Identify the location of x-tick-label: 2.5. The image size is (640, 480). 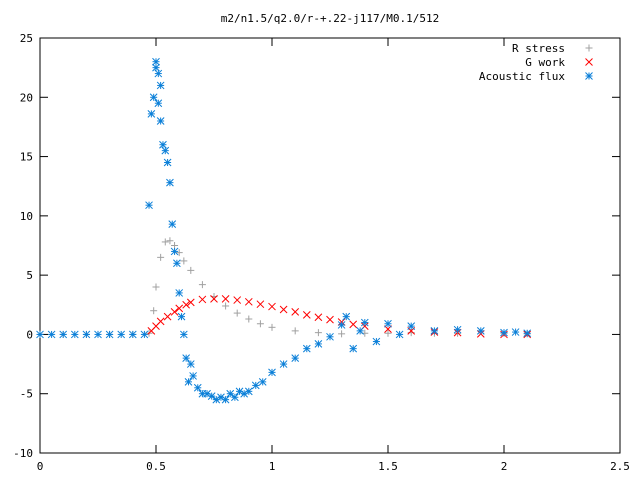
(620, 466).